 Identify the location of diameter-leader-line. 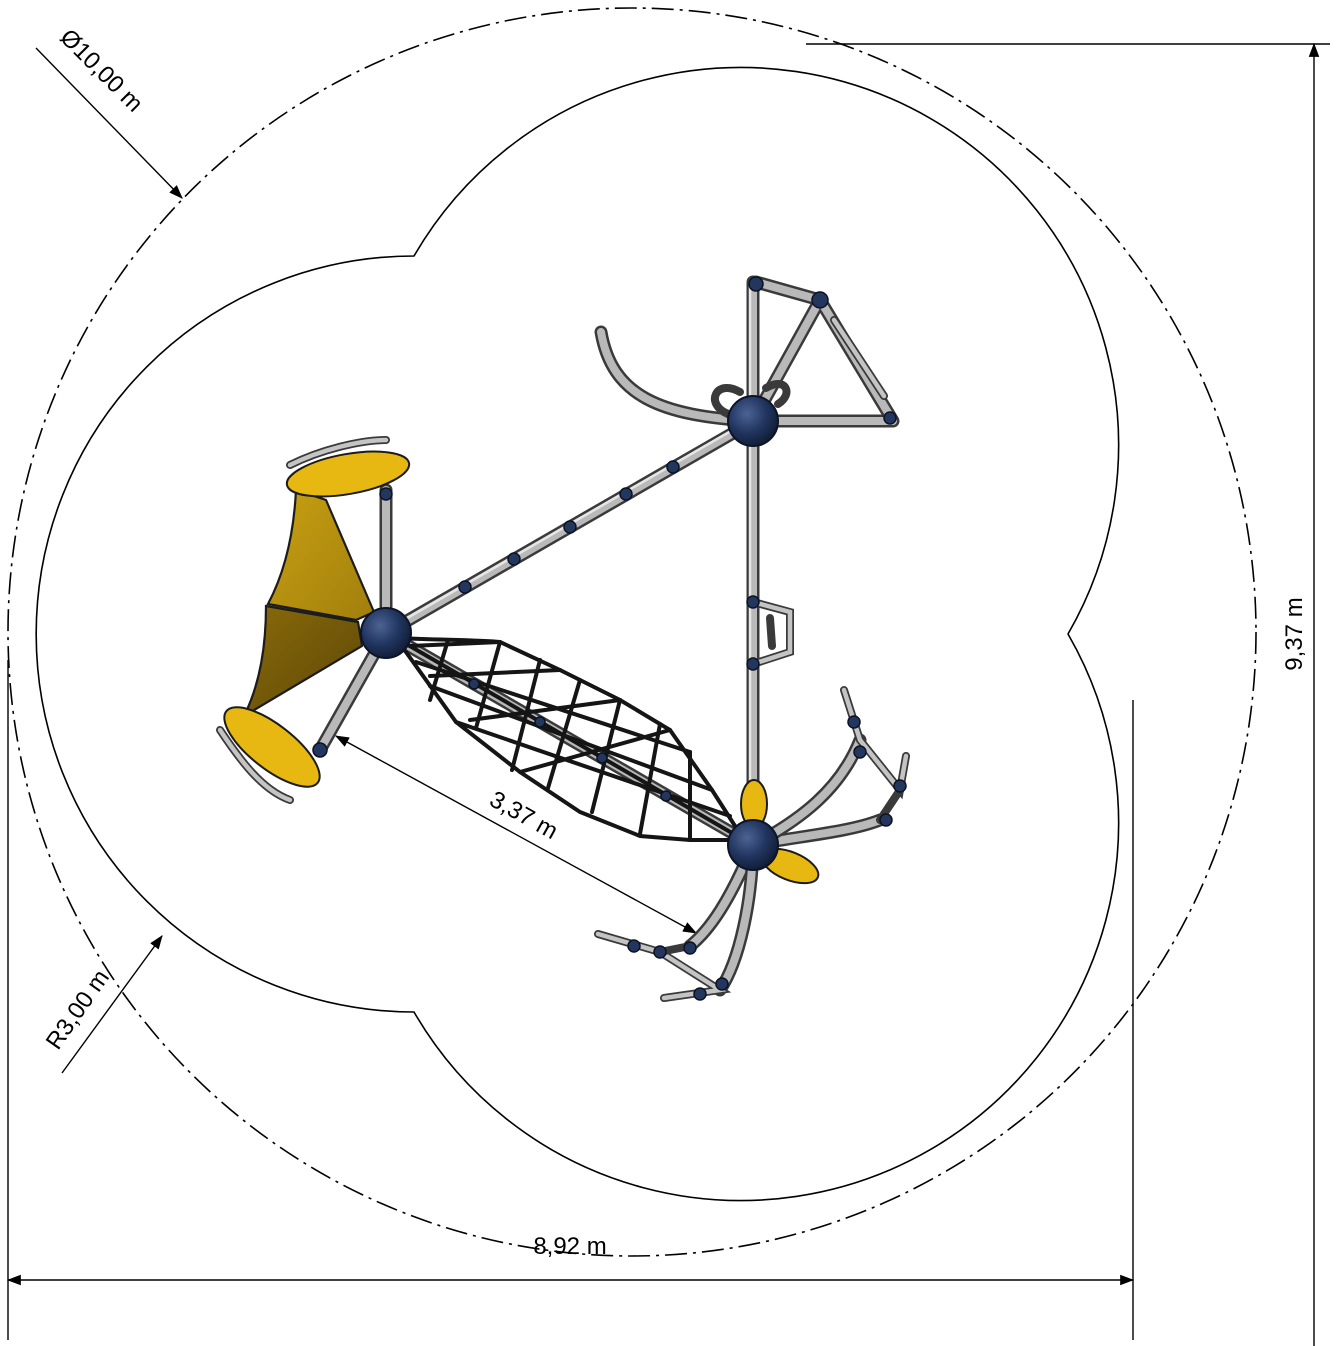
(109, 123).